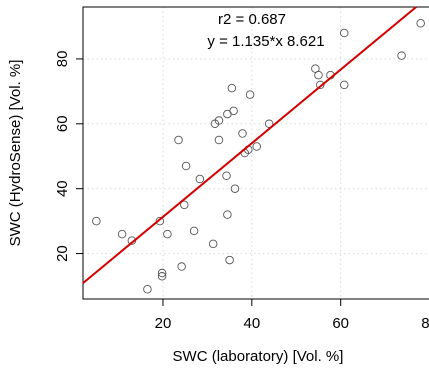 Image resolution: width=429 pixels, height=371 pixels. I want to click on equation-annotation: y = 1.135*x 8.621, so click(265, 41).